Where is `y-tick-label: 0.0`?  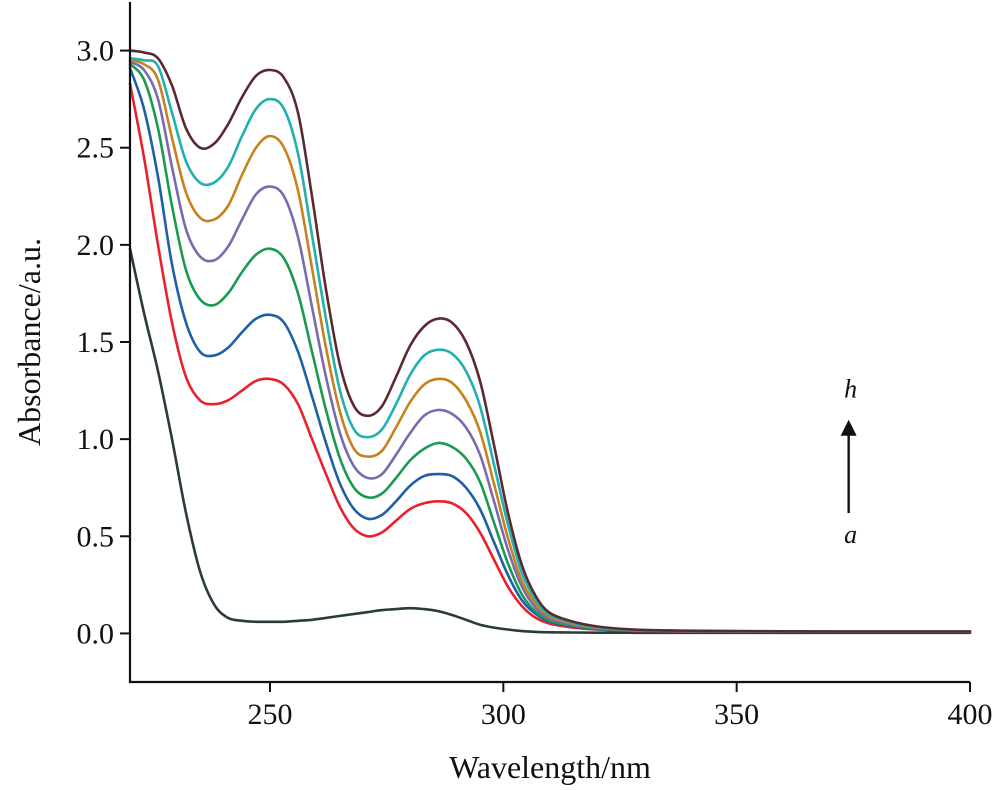 y-tick-label: 0.0 is located at coordinates (96, 633).